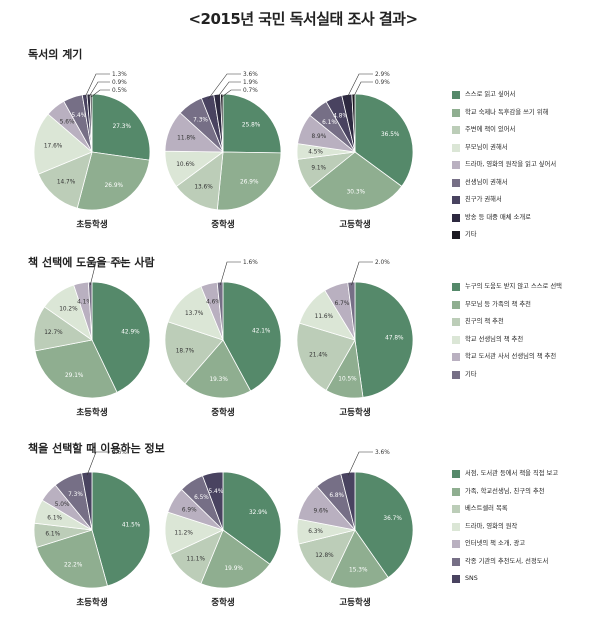 This screenshot has height=628, width=606. What do you see at coordinates (213, 303) in the screenshot?
I see `slice-value-label: 4.6%` at bounding box center [213, 303].